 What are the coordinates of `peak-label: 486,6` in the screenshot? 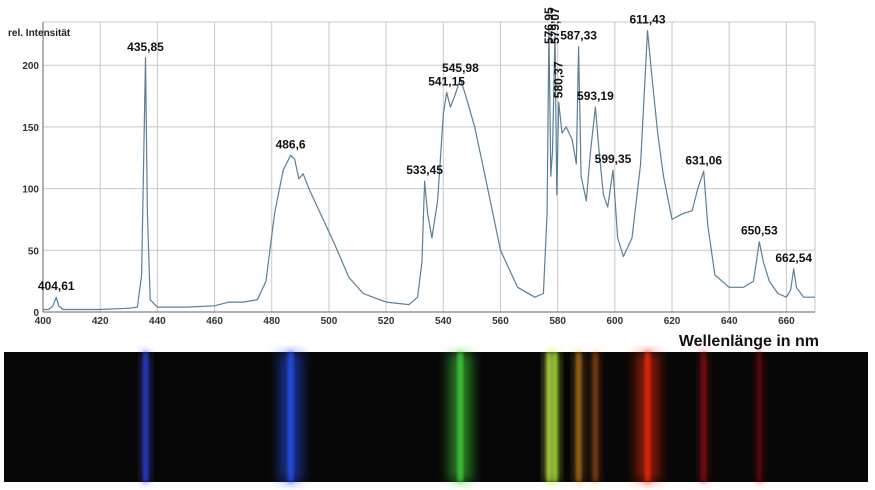 It's located at (291, 144).